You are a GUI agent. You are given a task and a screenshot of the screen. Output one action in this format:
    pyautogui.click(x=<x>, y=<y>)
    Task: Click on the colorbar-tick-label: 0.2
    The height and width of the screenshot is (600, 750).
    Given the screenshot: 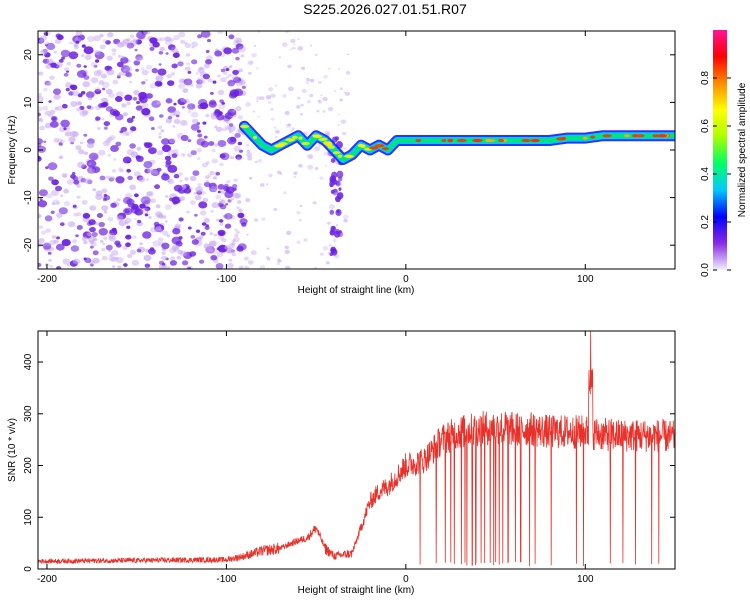 What is the action you would take?
    pyautogui.click(x=705, y=222)
    